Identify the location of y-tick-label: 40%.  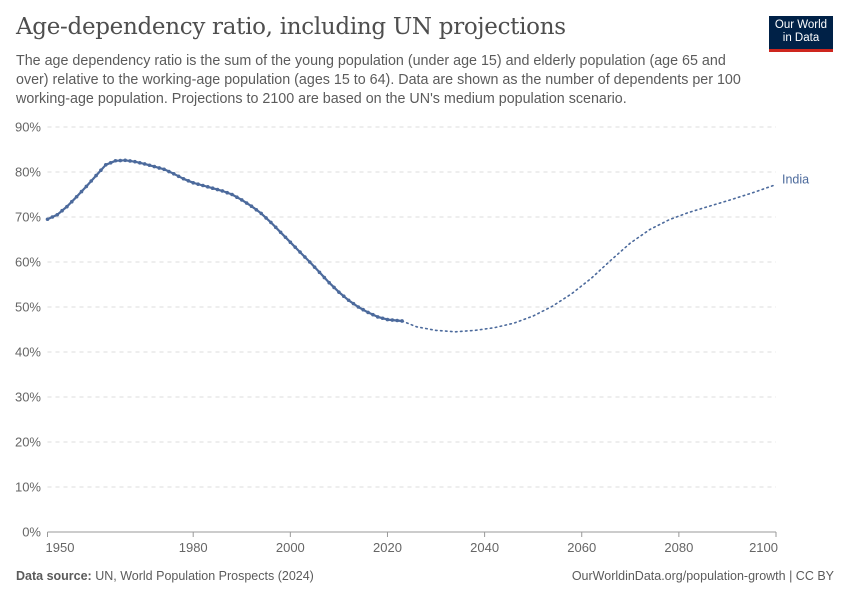
(28, 352).